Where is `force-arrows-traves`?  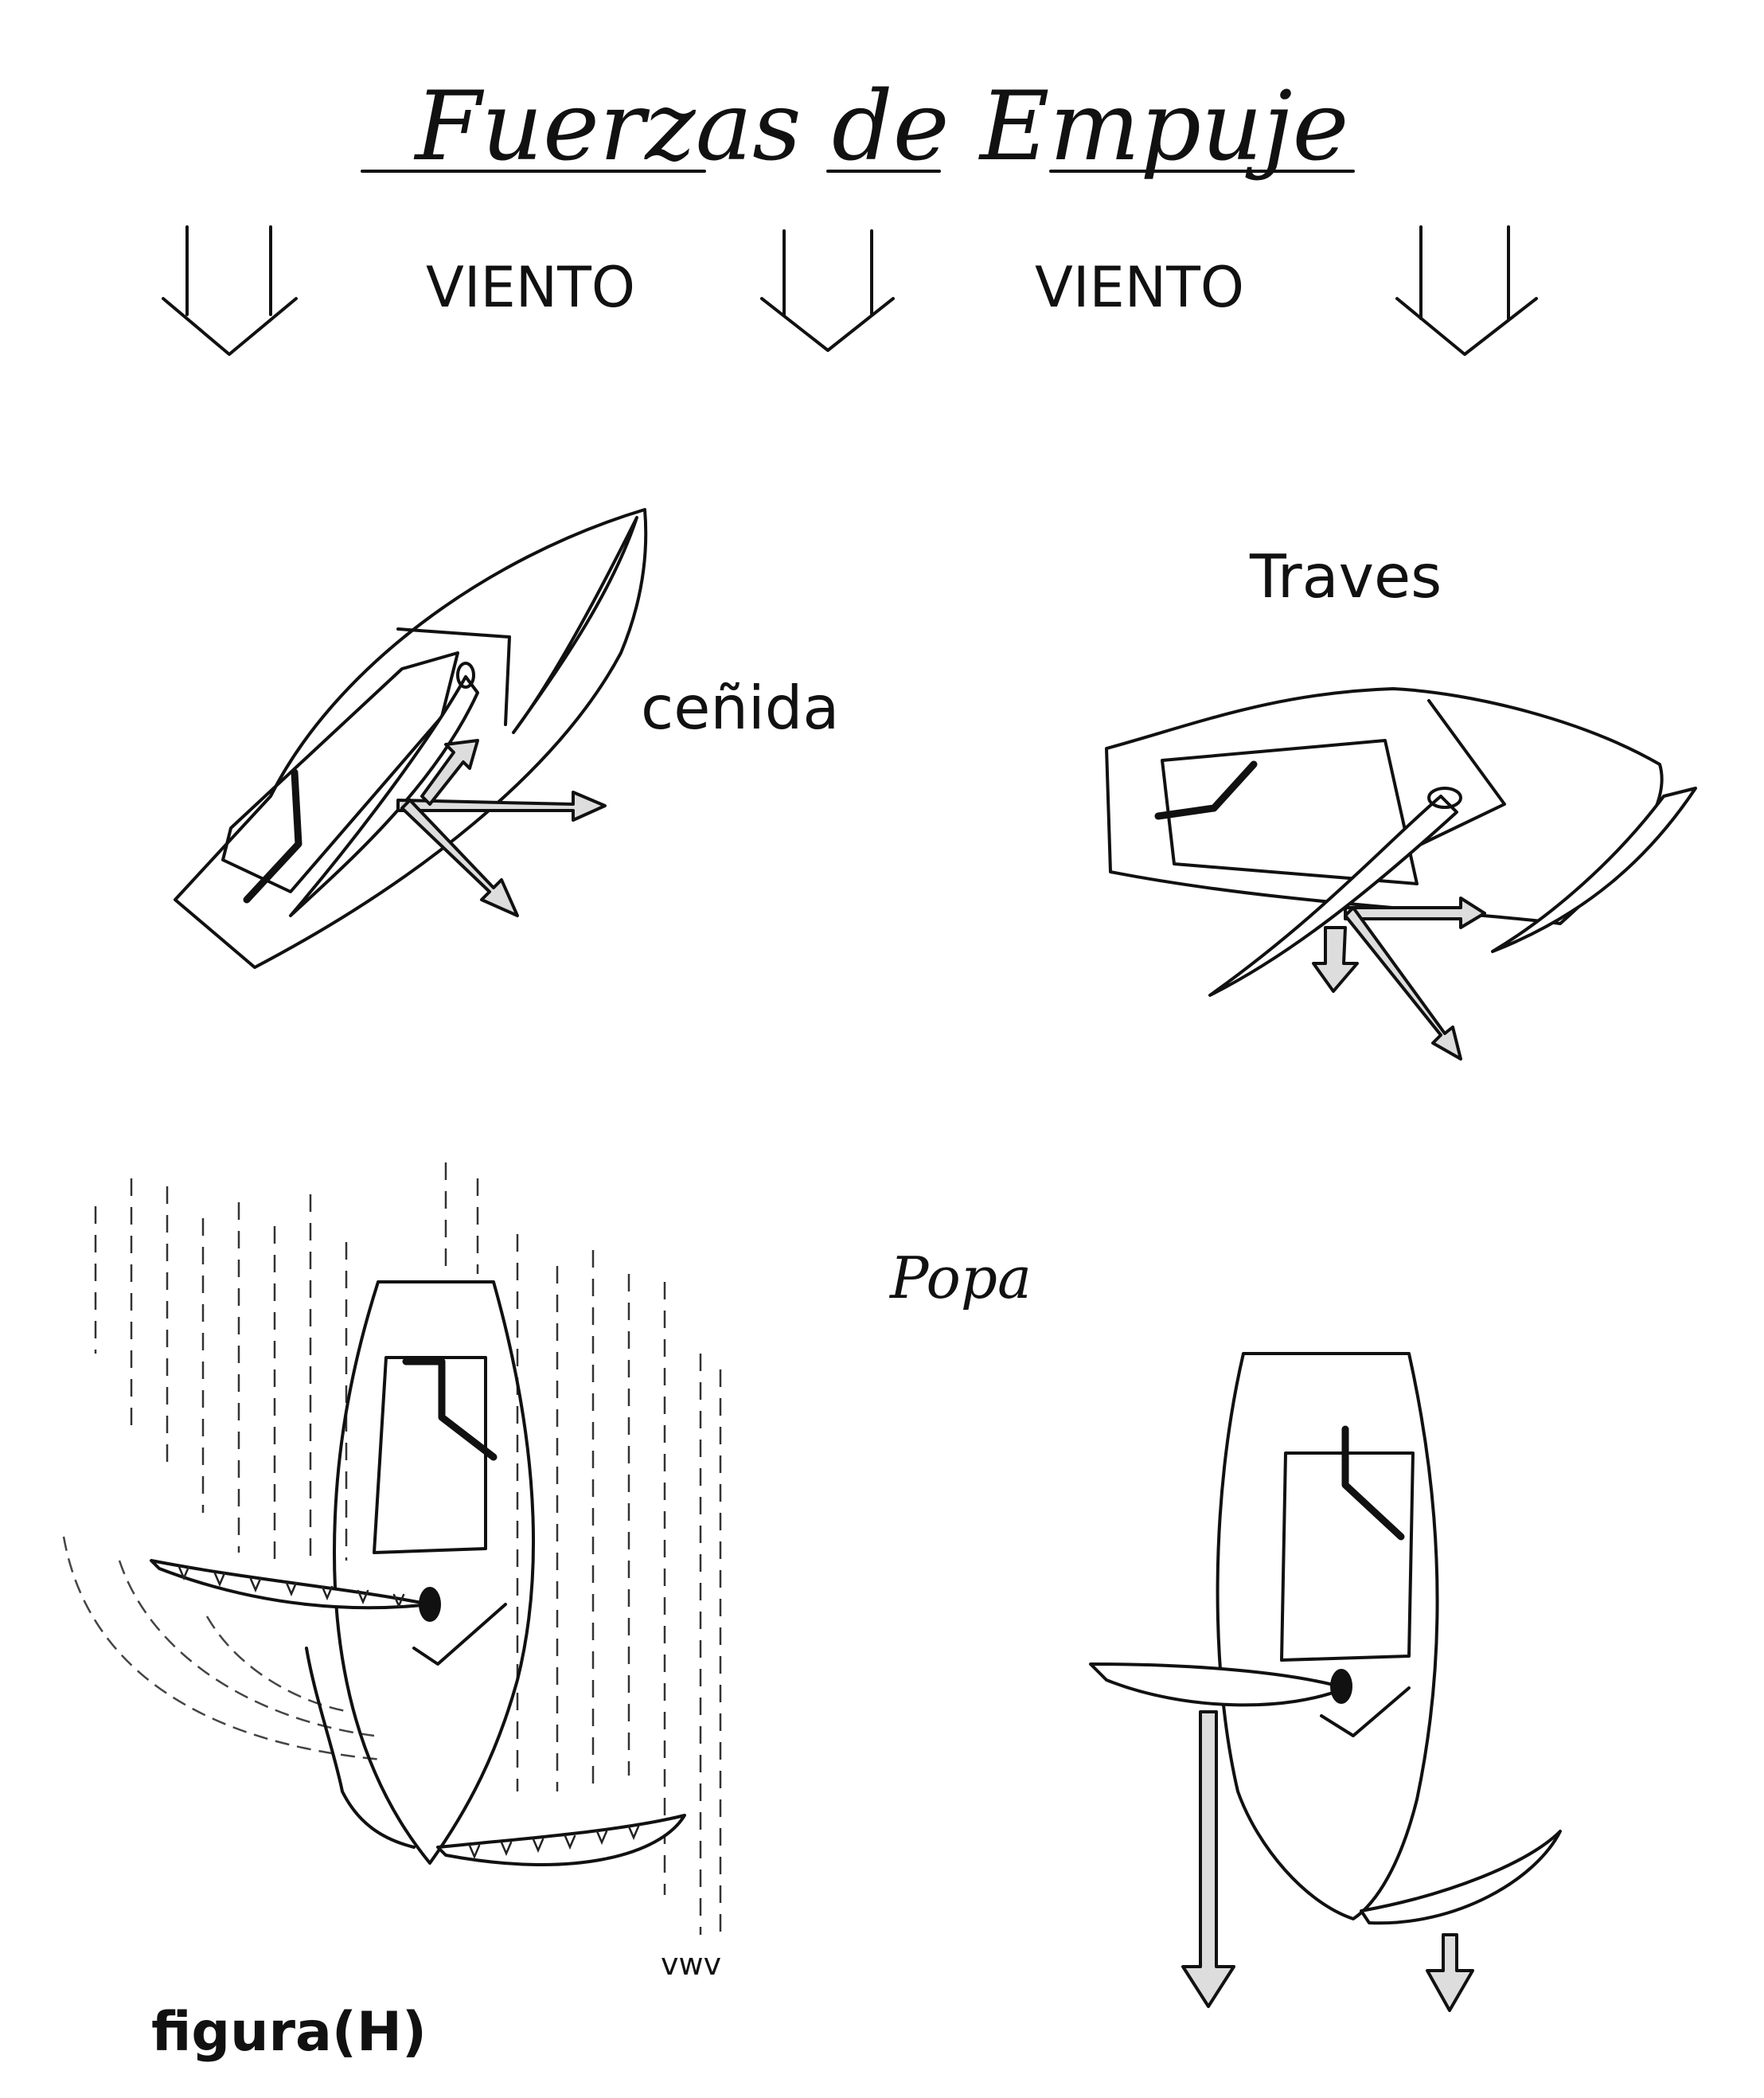
force-arrows-traves is located at coordinates (1399, 979).